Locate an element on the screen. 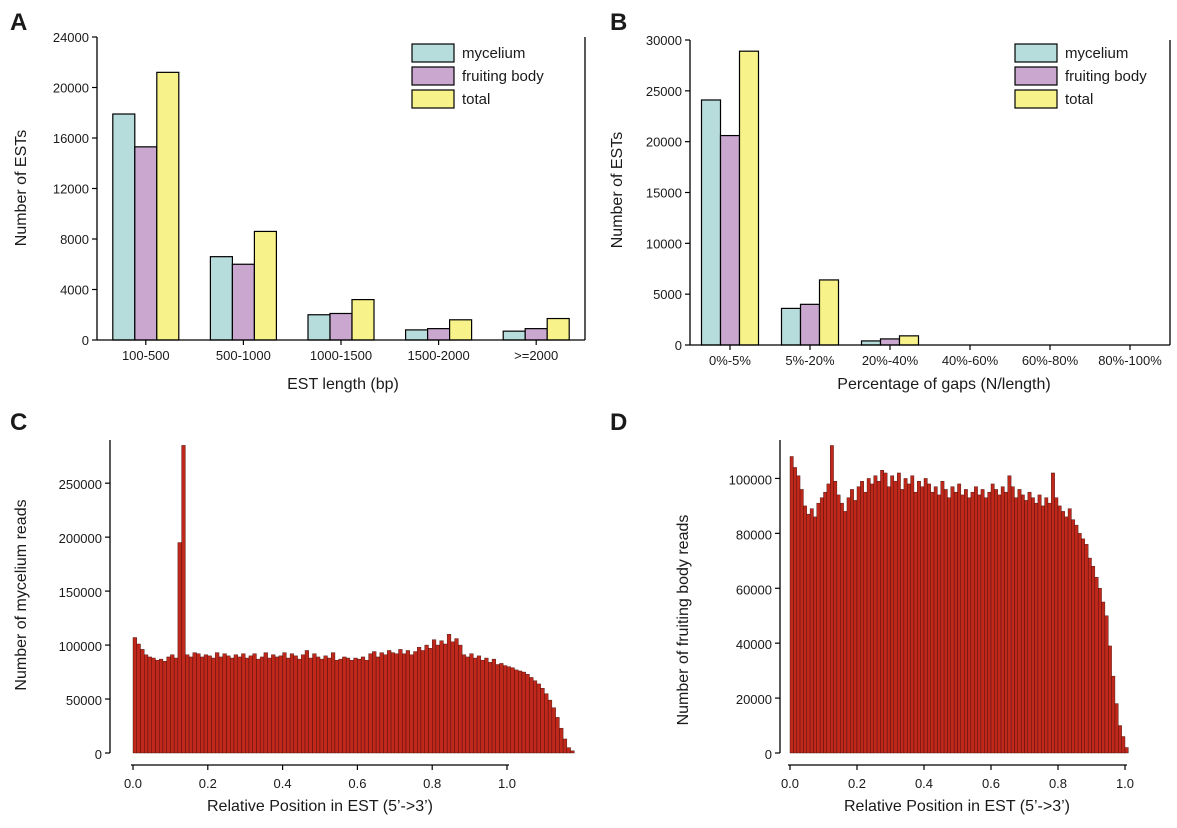 This screenshot has height=828, width=1177. x-tick-label: 0.6 is located at coordinates (357, 783).